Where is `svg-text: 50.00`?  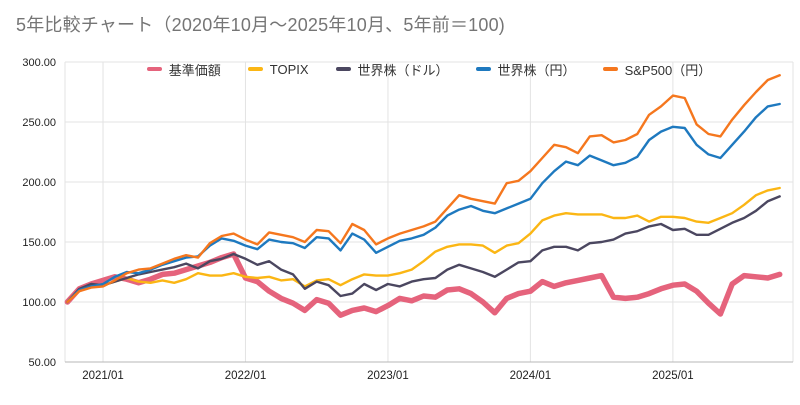
svg-text: 50.00 is located at coordinates (42, 363).